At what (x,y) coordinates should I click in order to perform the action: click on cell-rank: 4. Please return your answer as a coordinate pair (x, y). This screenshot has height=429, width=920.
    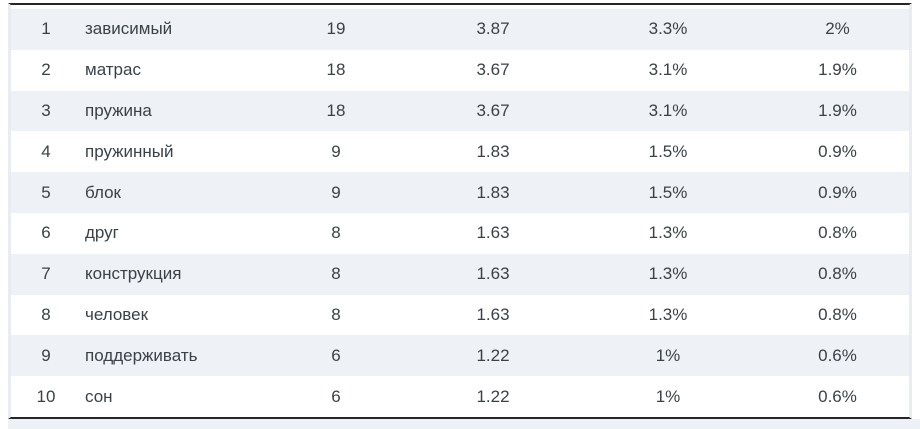
    Looking at the image, I should click on (46, 152).